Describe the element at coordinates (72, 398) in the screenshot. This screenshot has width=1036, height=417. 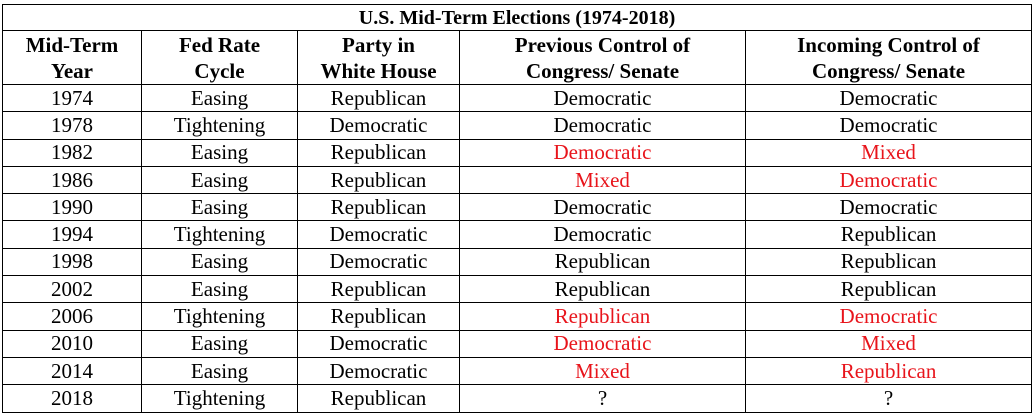
I see `cell-year: 2018` at that location.